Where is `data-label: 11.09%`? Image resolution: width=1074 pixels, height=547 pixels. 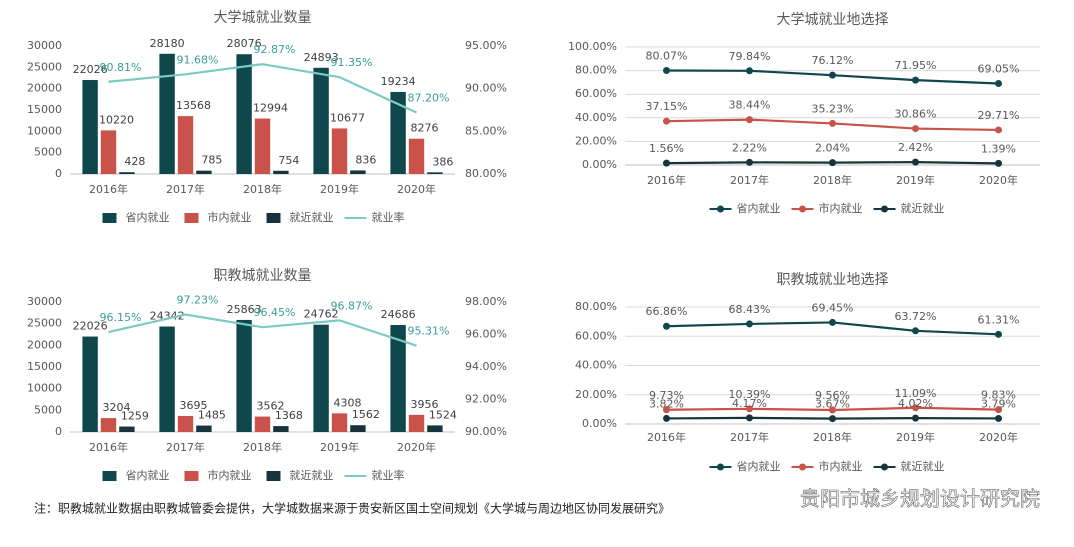 data-label: 11.09% is located at coordinates (916, 393).